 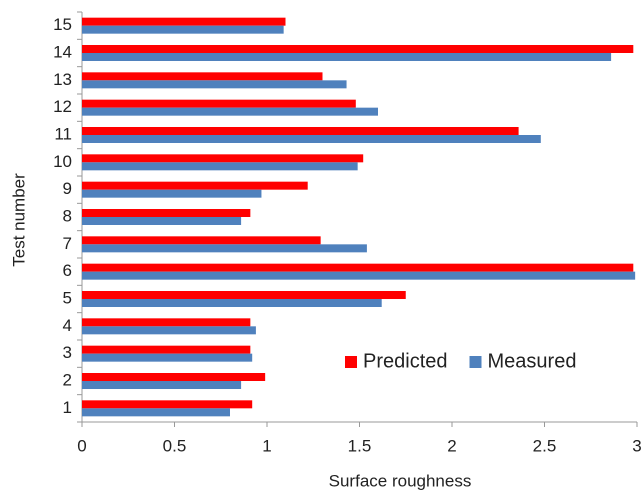 I want to click on y-tick-label: 14, so click(x=62, y=51).